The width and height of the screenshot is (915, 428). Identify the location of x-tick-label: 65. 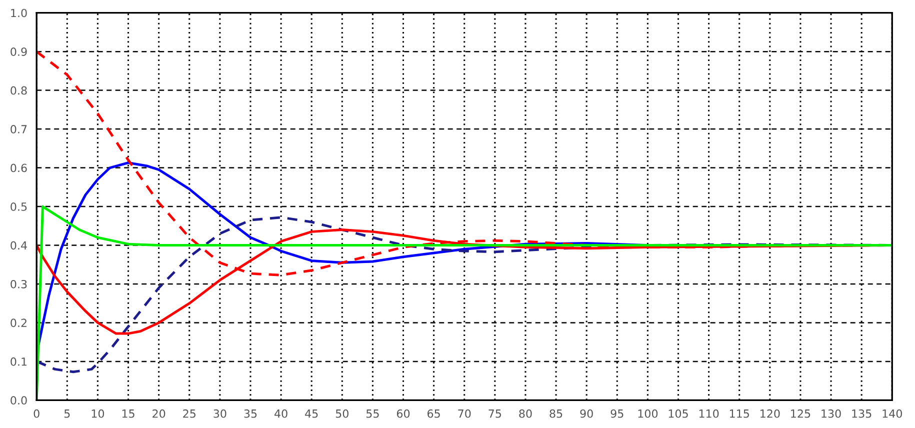
(434, 413).